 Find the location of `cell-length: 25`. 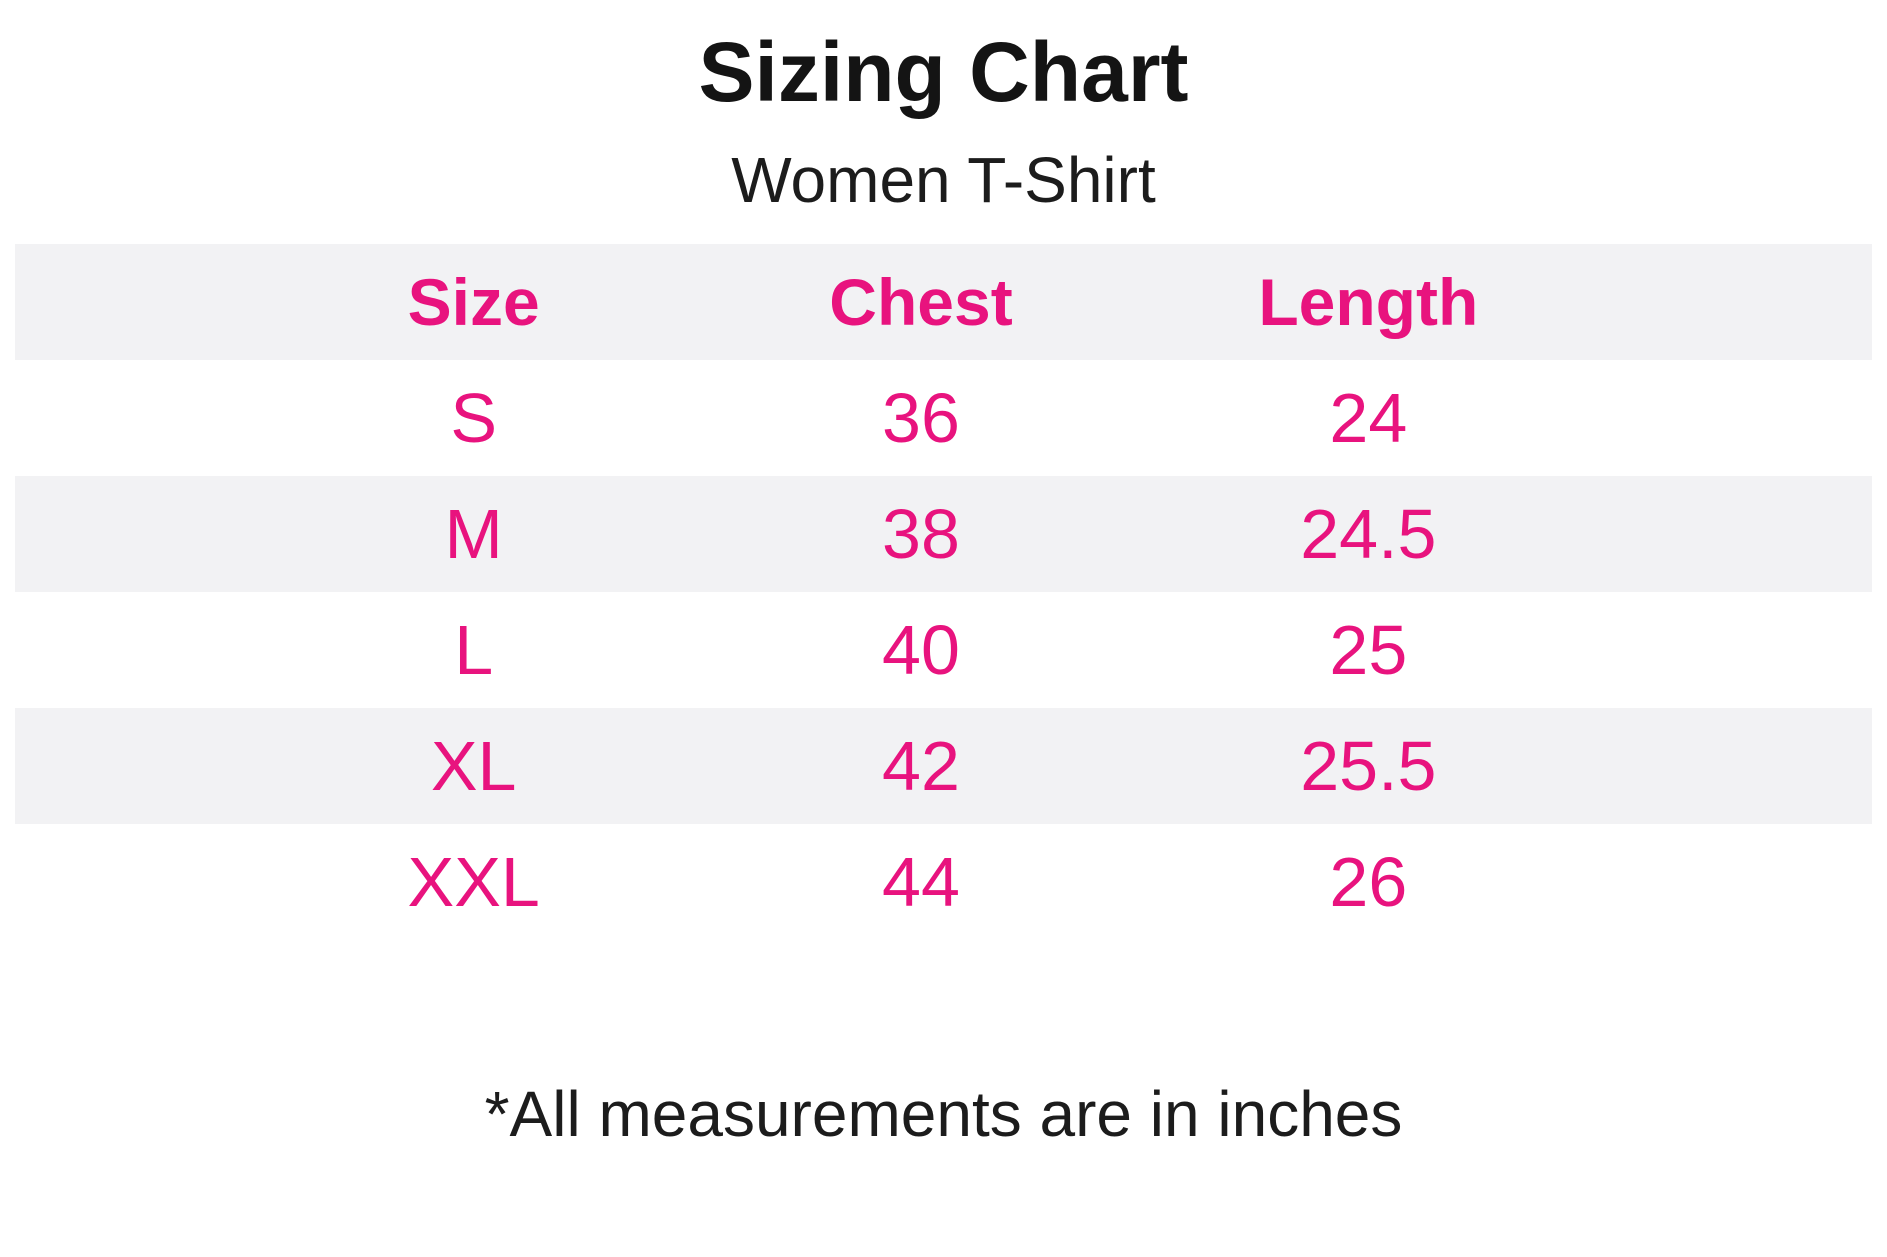

cell-length: 25 is located at coordinates (1368, 650).